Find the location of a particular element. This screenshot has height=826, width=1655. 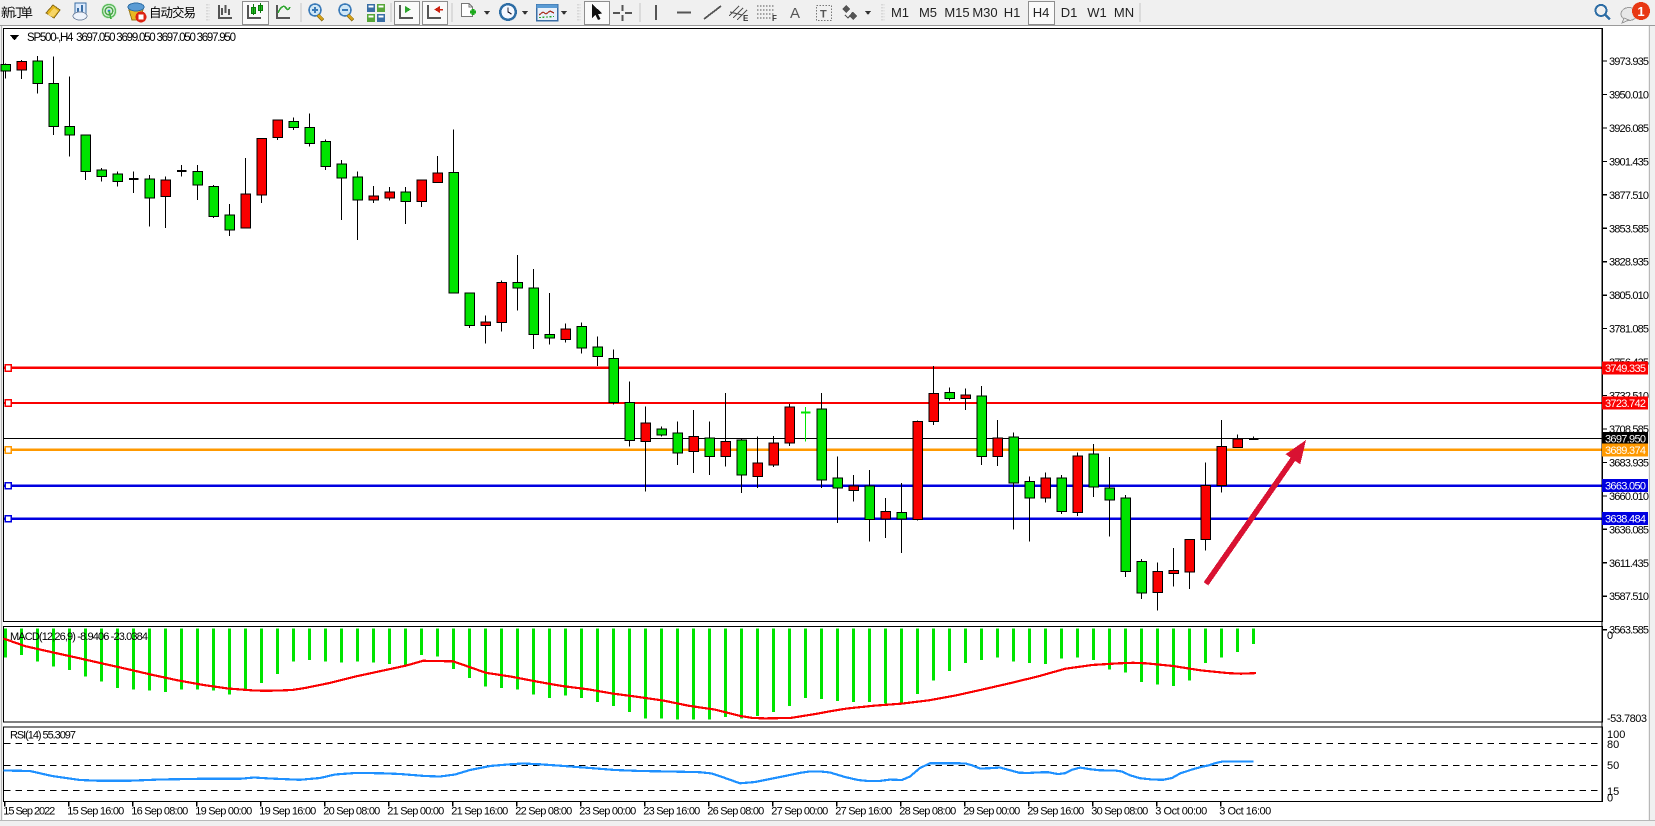

svg-text: 3723.742 is located at coordinates (1625, 404).